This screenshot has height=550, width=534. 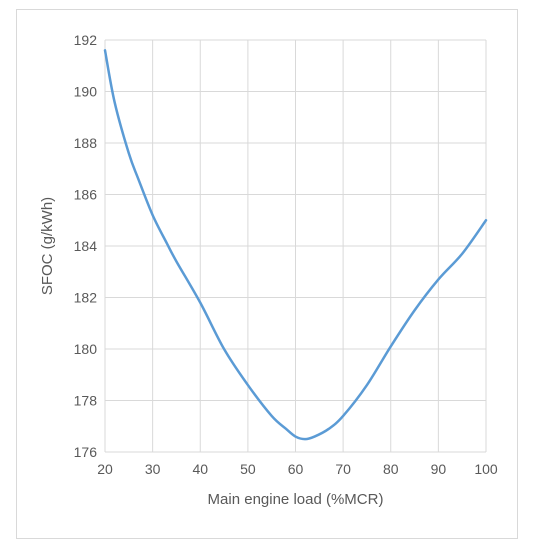 What do you see at coordinates (86, 298) in the screenshot?
I see `y-tick-label: 182` at bounding box center [86, 298].